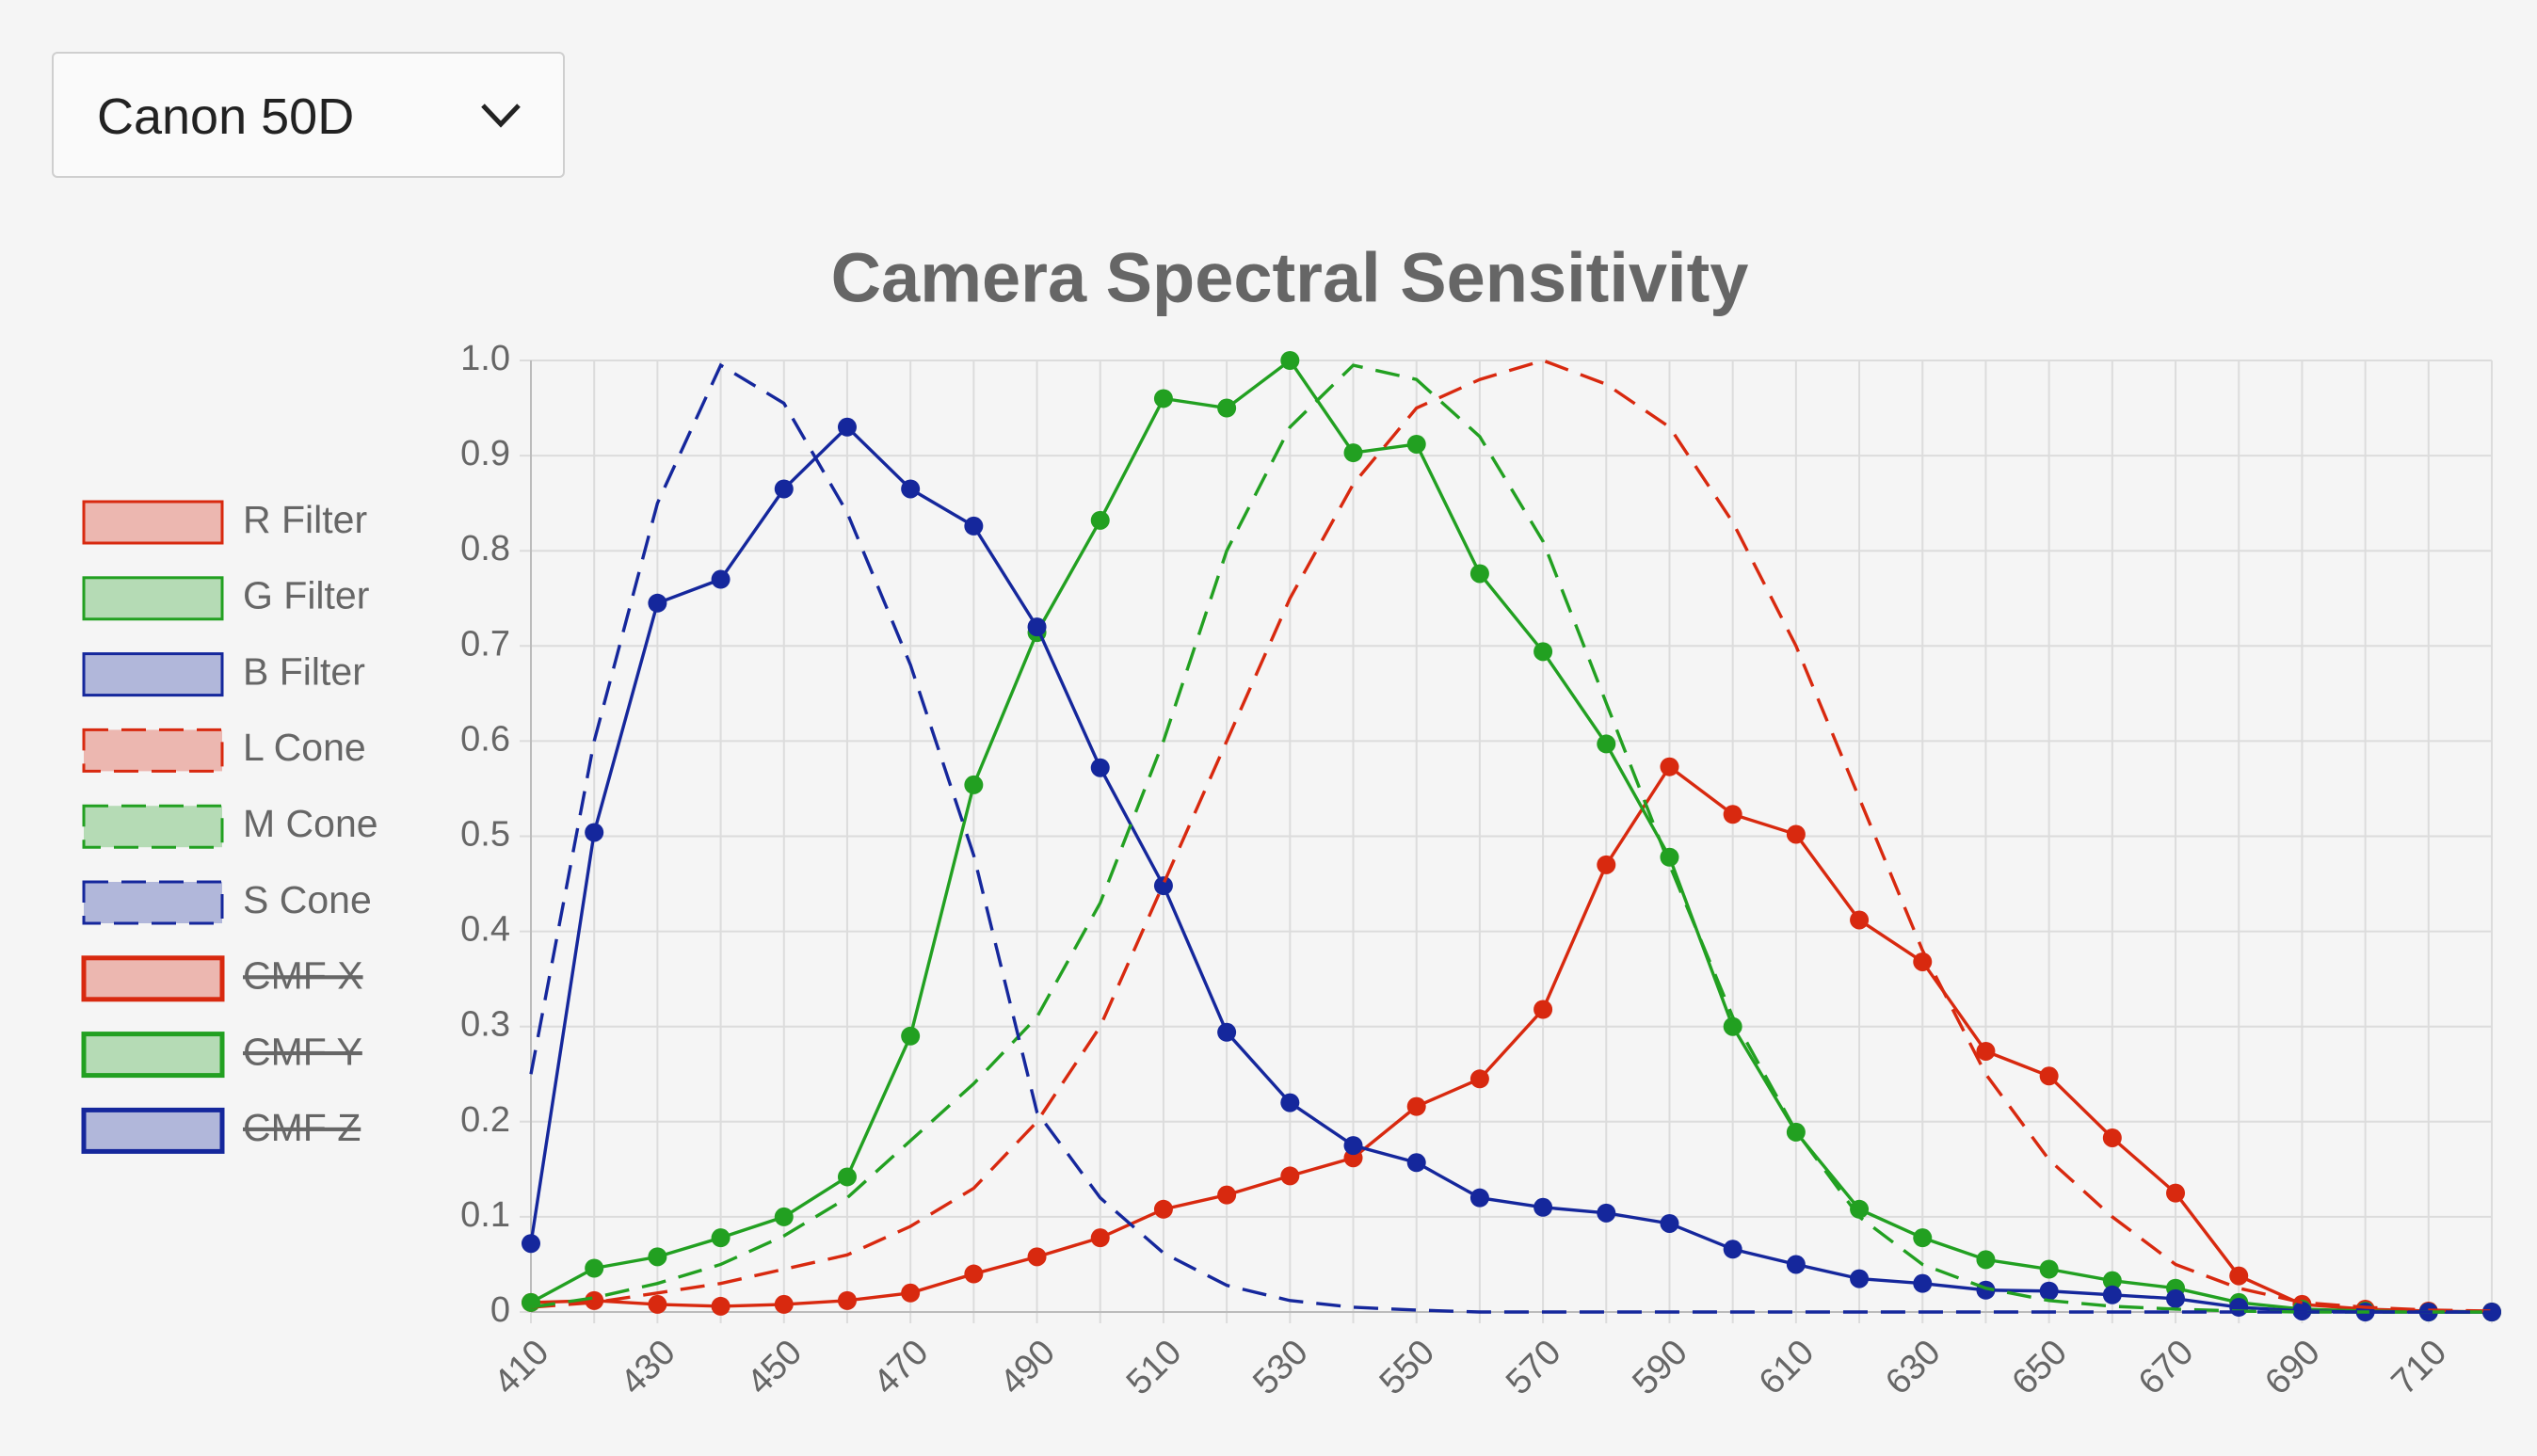 This screenshot has width=2537, height=1456. What do you see at coordinates (485, 1120) in the screenshot?
I see `y-tick-label: 0.2` at bounding box center [485, 1120].